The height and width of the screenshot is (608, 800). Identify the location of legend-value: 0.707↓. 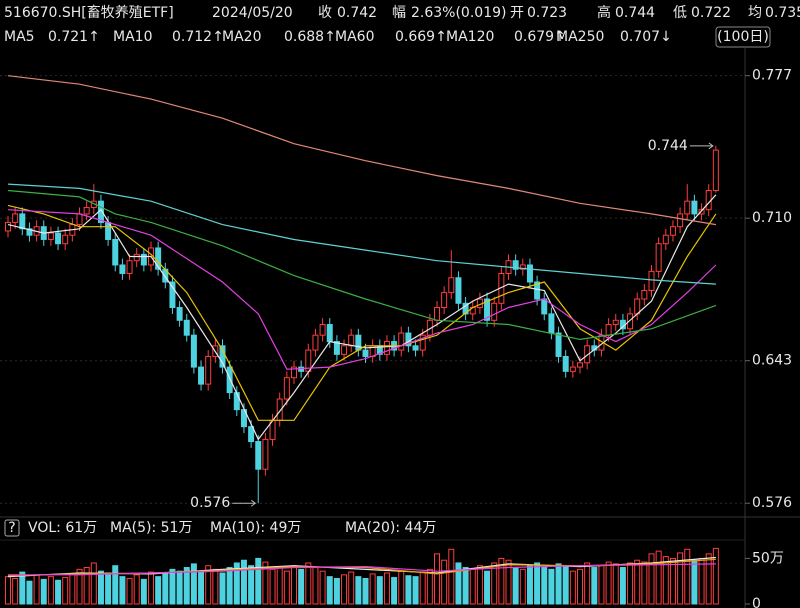
(646, 37).